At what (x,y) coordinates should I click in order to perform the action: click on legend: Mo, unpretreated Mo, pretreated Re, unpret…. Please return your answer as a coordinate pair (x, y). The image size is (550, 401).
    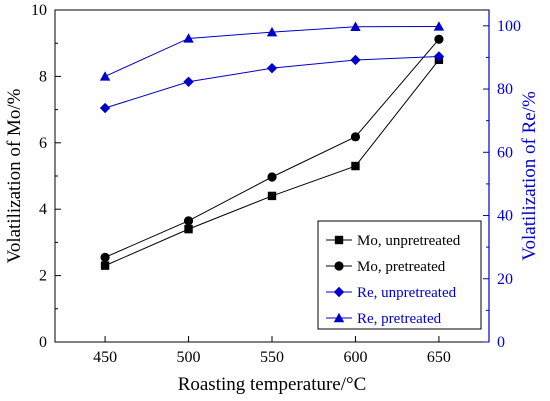
    Looking at the image, I should click on (399, 275).